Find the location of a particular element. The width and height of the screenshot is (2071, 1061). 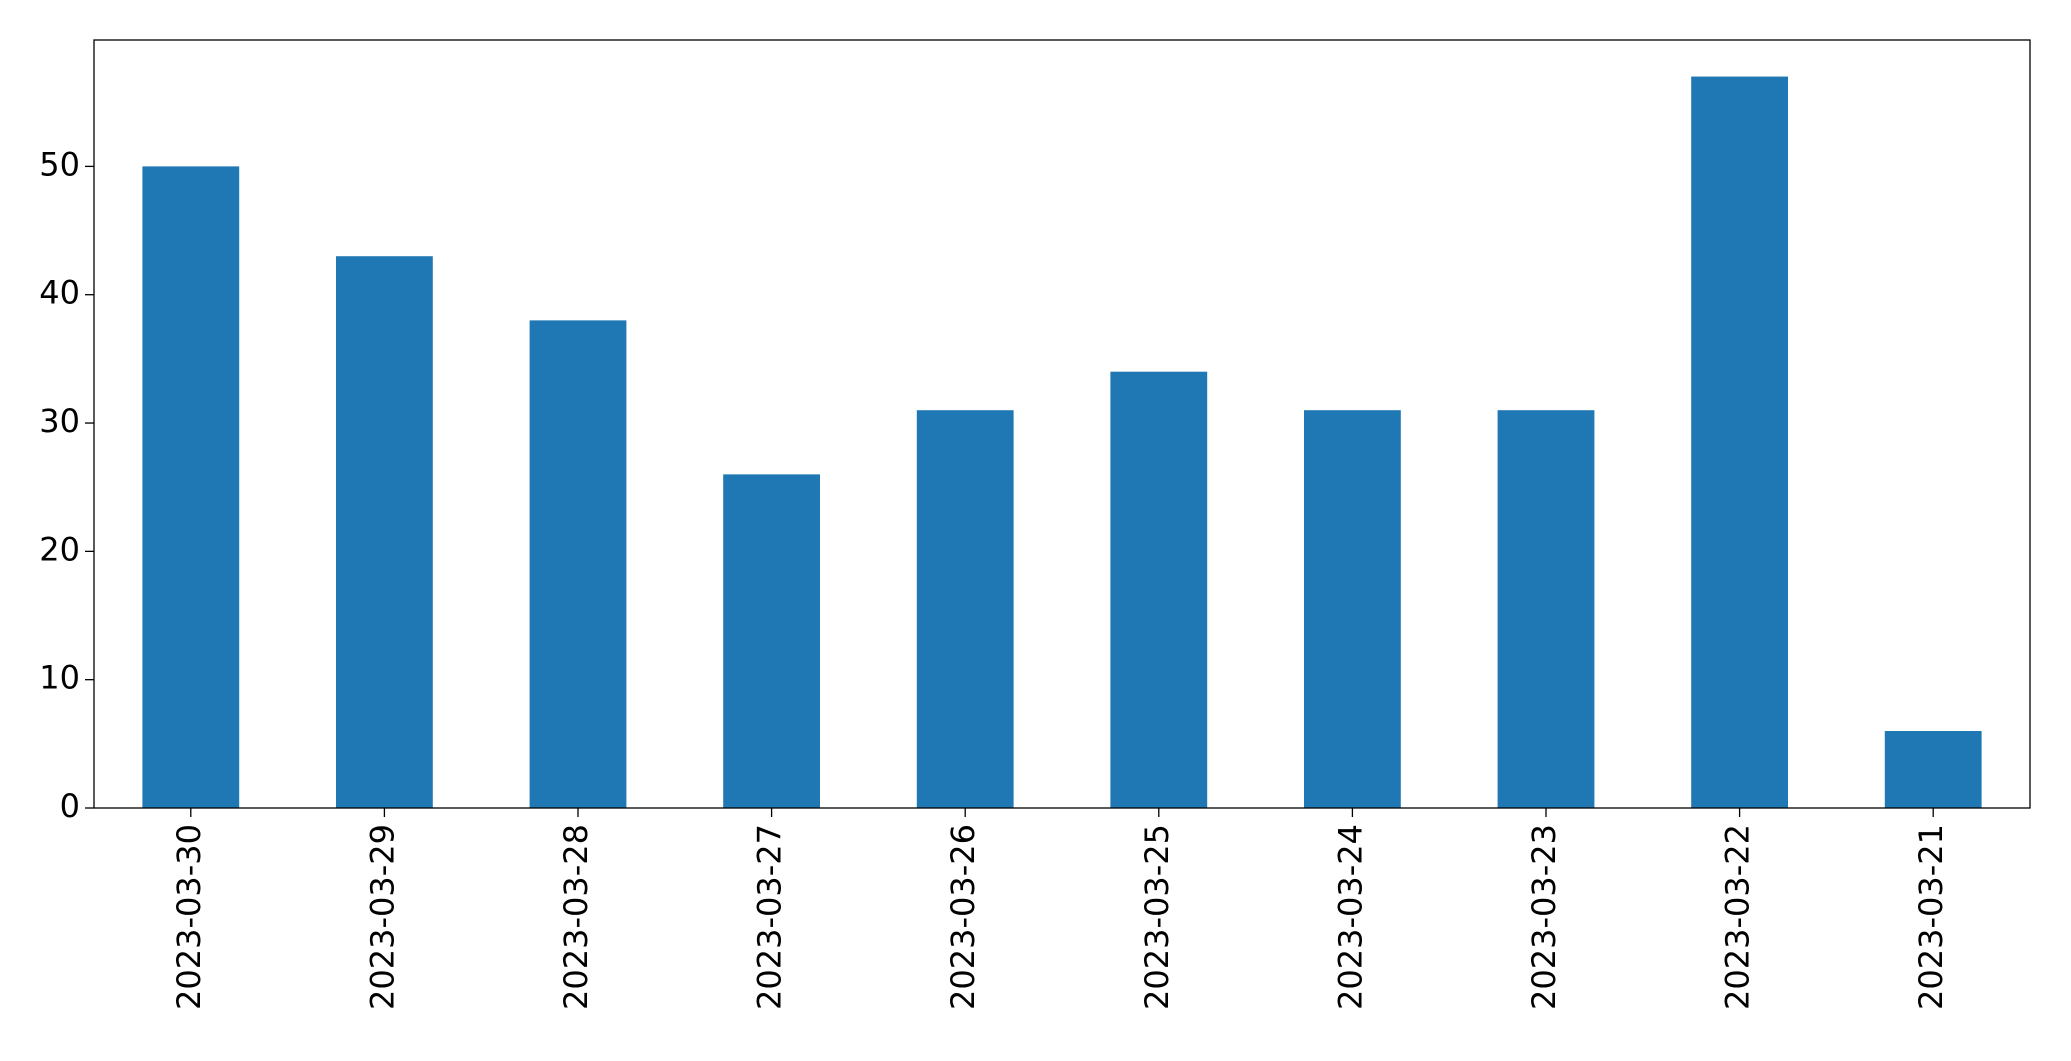

x-tick-label: 2023-03-23 is located at coordinates (1544, 917).